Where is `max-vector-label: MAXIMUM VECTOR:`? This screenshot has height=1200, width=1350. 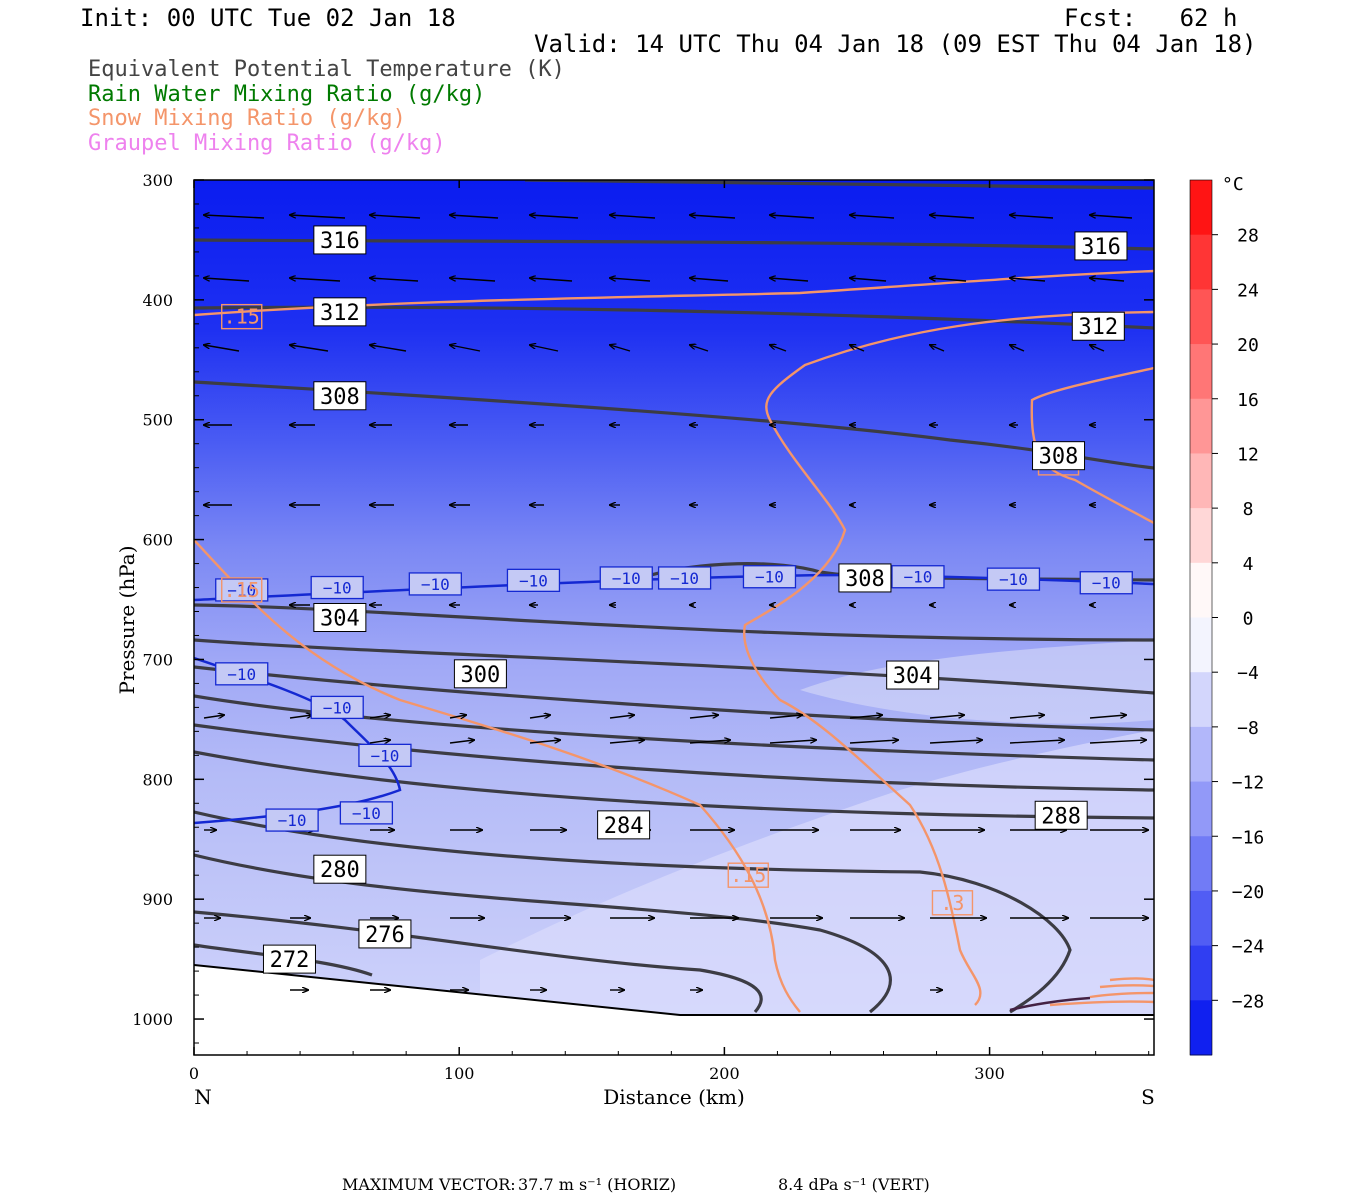 max-vector-label: MAXIMUM VECTOR: is located at coordinates (429, 1184).